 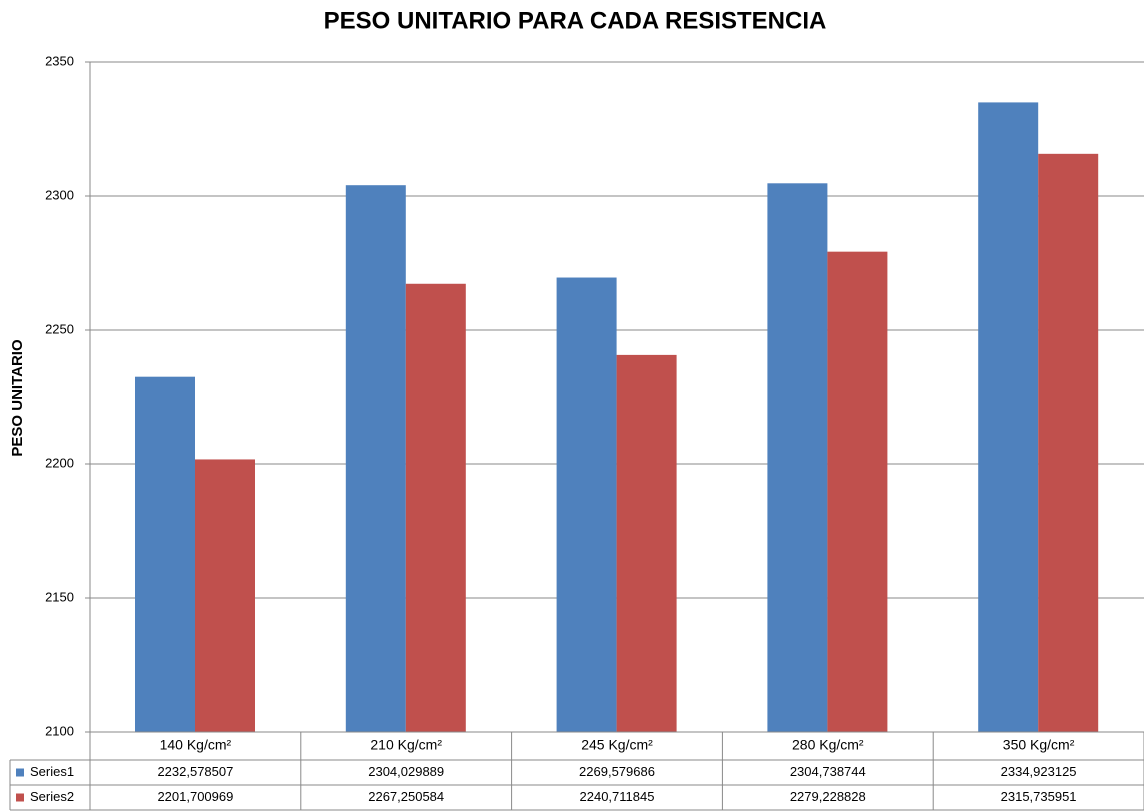 I want to click on x-tick-label: 140 Kg/cm², so click(x=196, y=745).